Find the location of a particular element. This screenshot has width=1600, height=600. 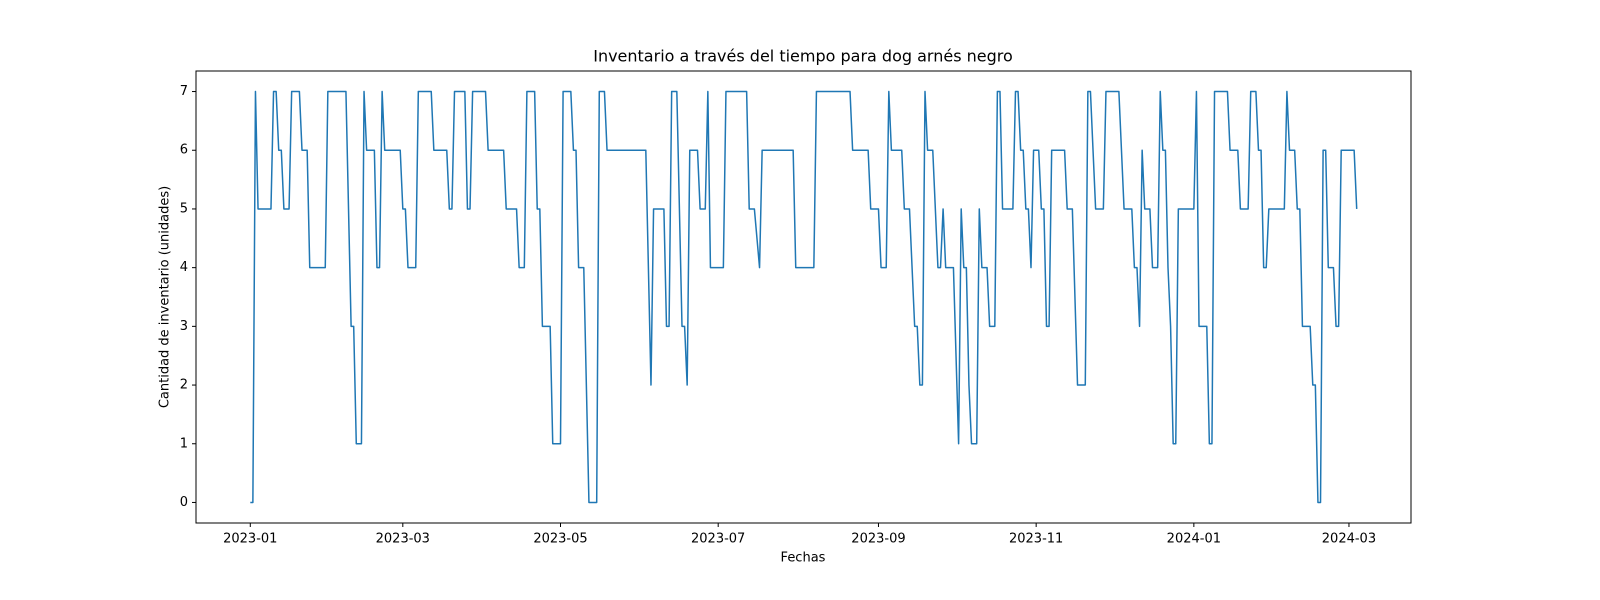

y-tick-label: 3 is located at coordinates (184, 326).